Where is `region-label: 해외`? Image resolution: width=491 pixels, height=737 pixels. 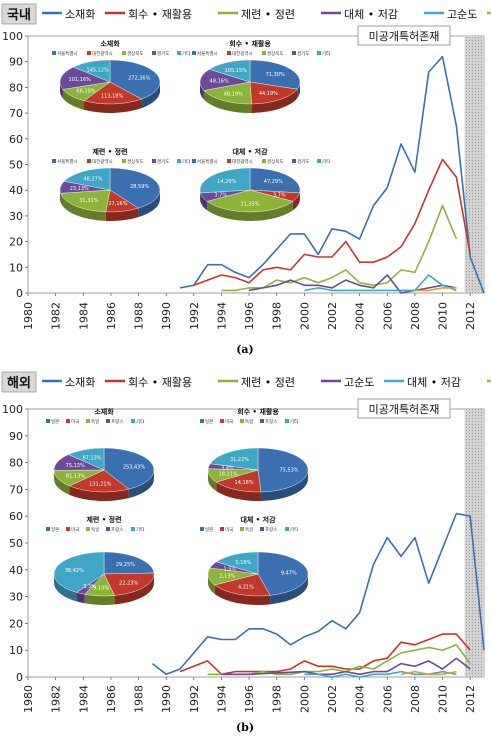
region-label: 해외 is located at coordinates (19, 383).